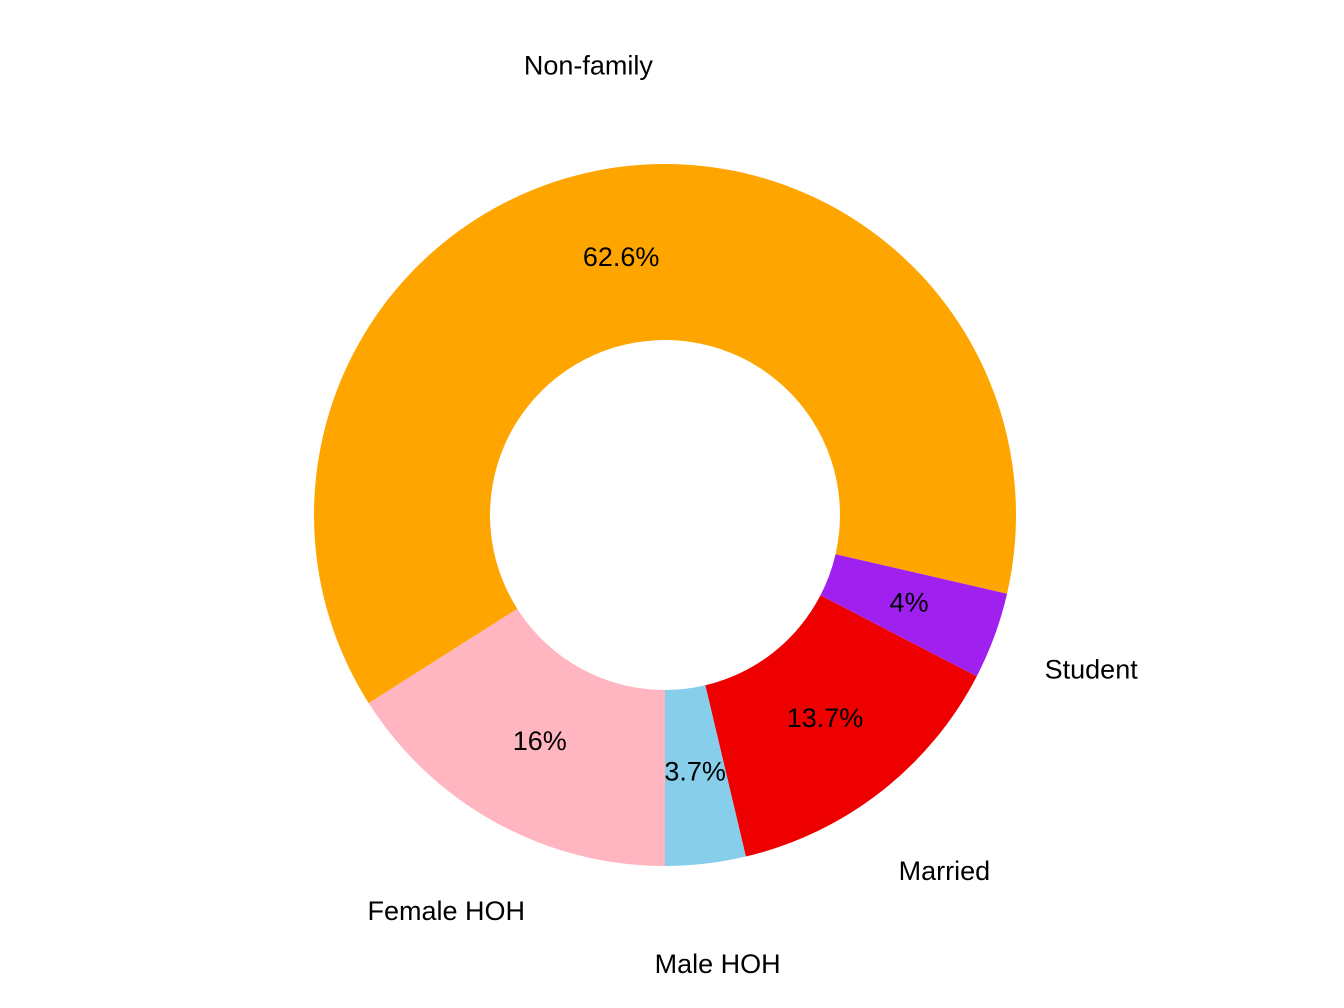  I want to click on value-label: 62.6%, so click(621, 257).